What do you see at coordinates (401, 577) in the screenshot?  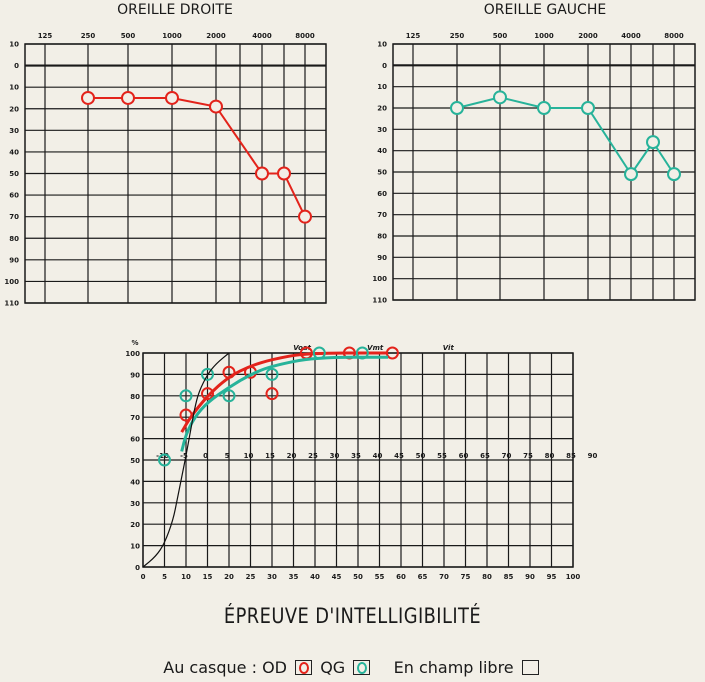 I see `x-tick-label: 60` at bounding box center [401, 577].